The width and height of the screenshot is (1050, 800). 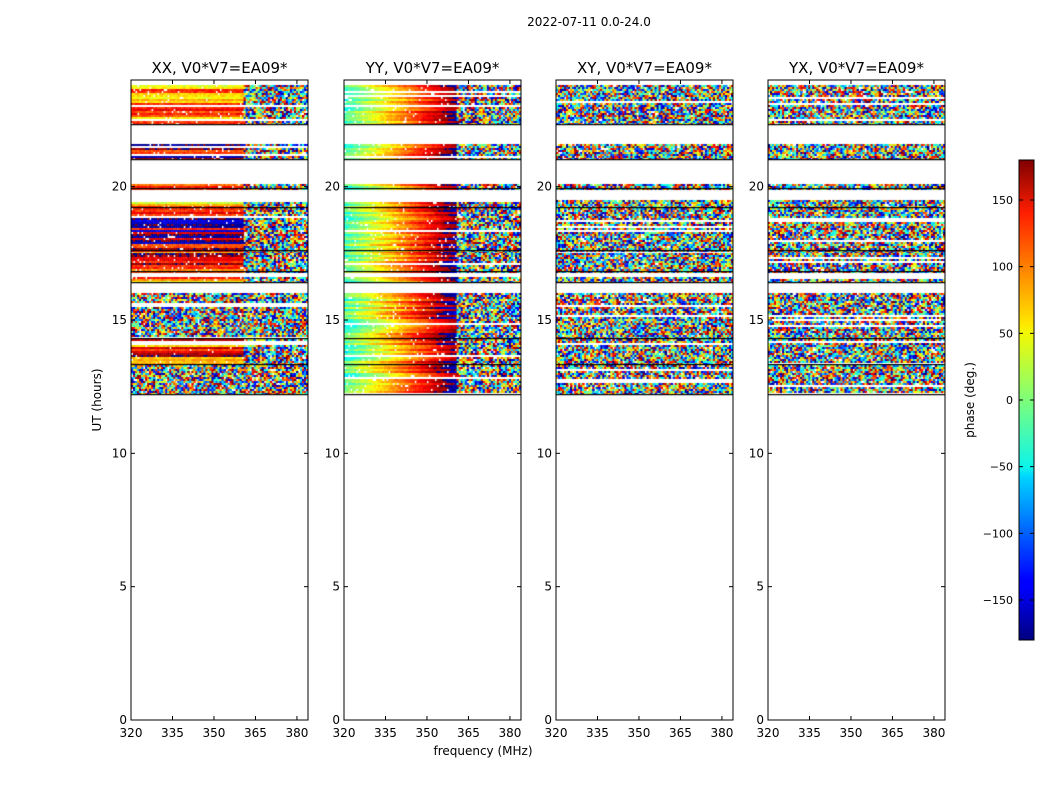 I want to click on colorbar-tick-label: 100, so click(x=1002, y=267).